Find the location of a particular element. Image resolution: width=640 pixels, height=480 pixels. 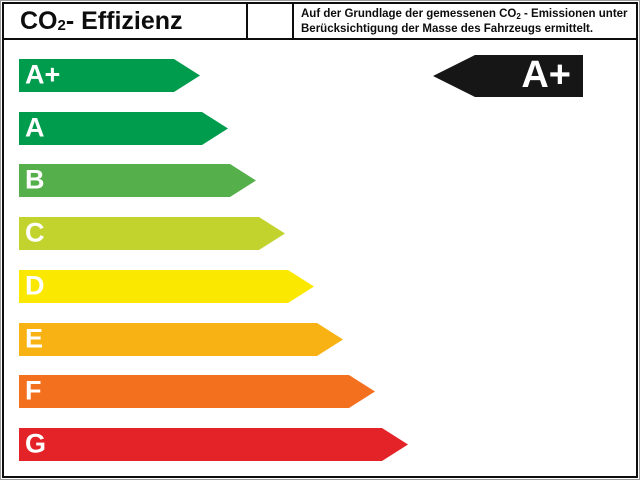

efficiency-arrow-a: A is located at coordinates (123, 128).